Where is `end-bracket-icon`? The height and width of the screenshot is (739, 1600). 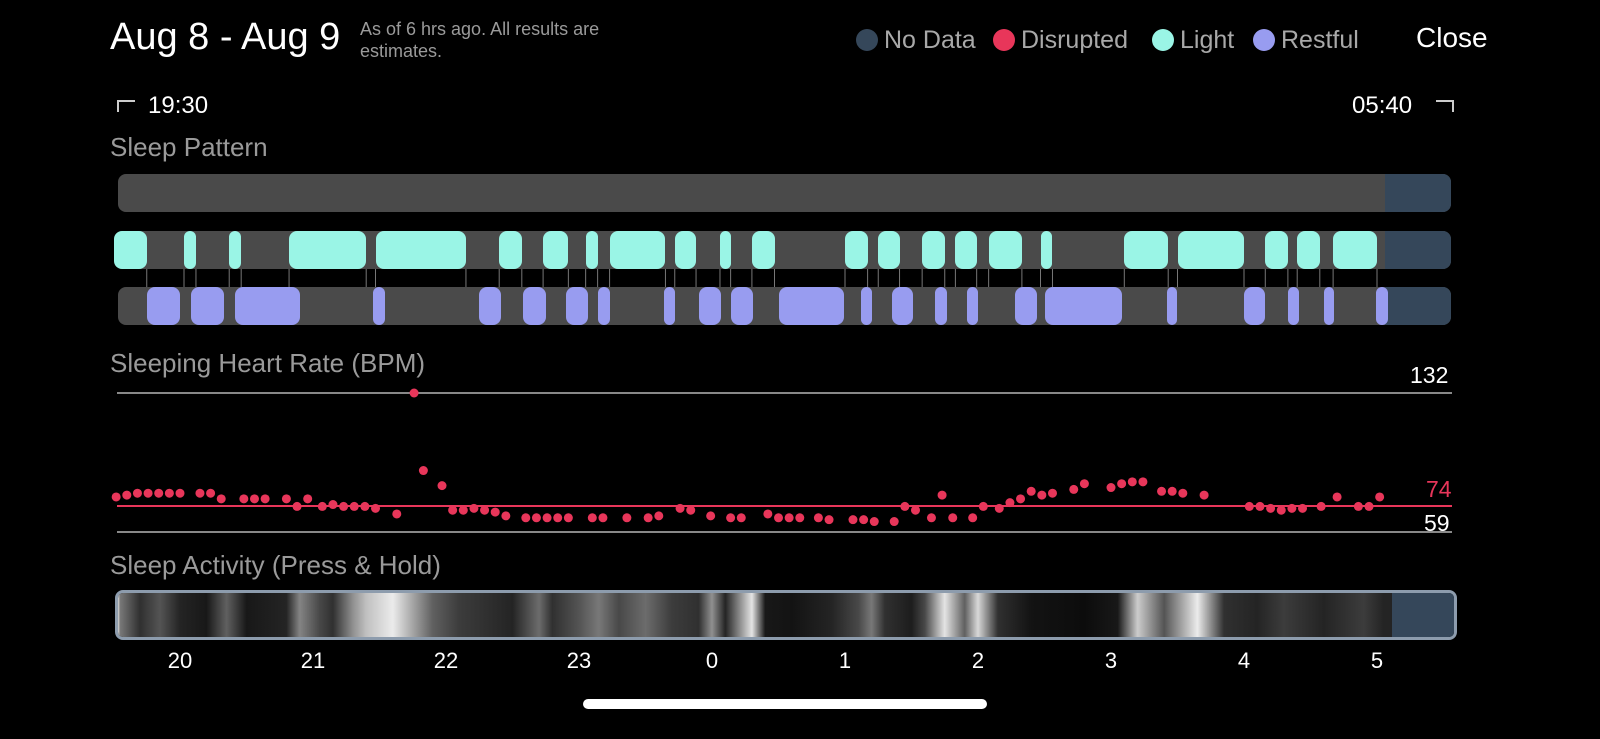 end-bracket-icon is located at coordinates (1445, 106).